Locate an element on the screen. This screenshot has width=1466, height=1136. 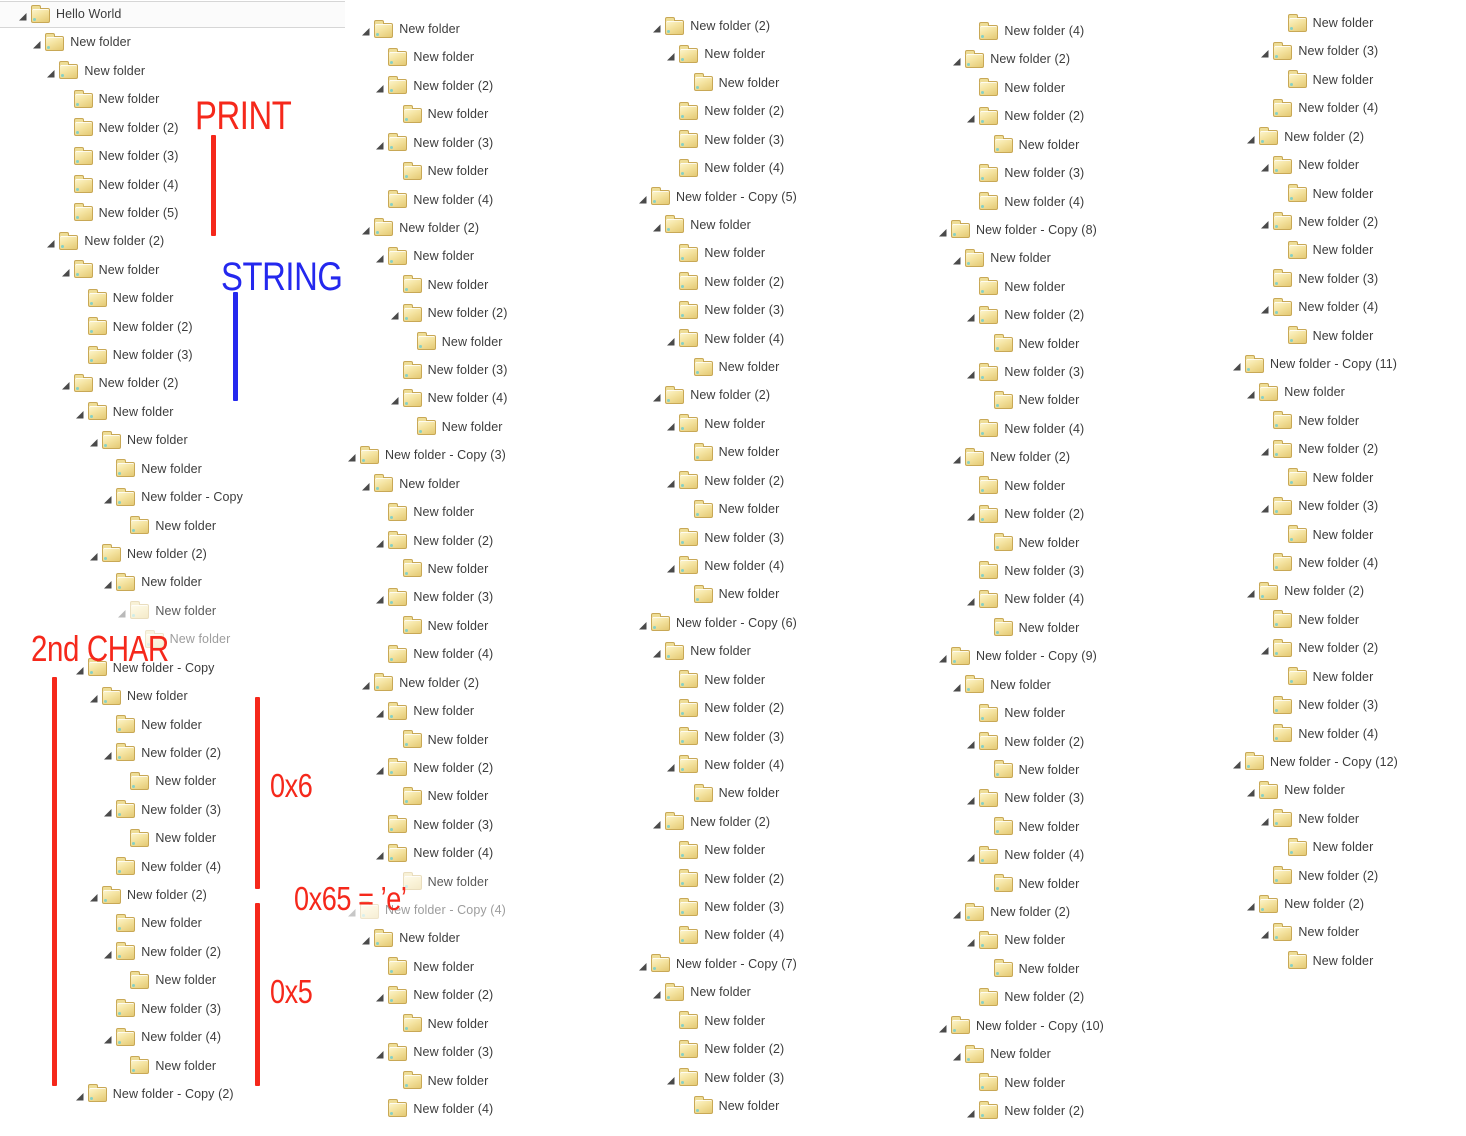
tree-item: New folder - Copy (8) is located at coordinates (1017, 230).